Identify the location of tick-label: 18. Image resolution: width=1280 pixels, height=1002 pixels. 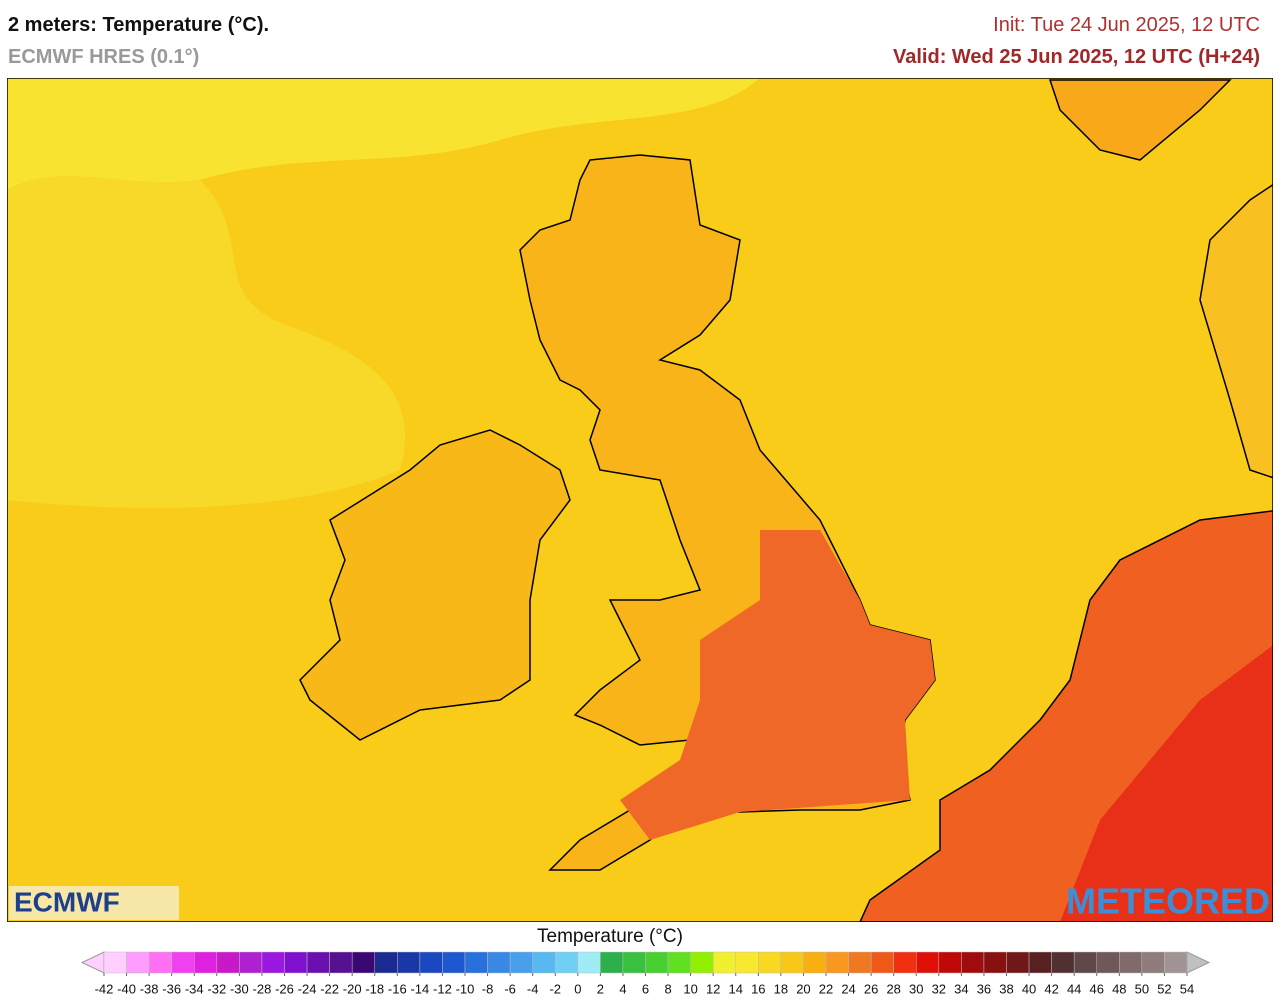
(781, 988).